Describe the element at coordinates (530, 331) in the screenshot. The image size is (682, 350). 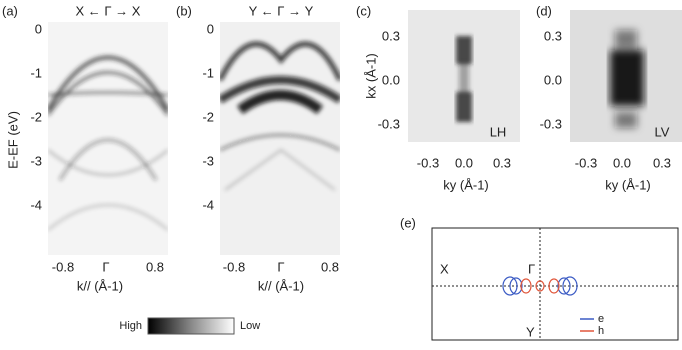
I see `point-label: Y` at that location.